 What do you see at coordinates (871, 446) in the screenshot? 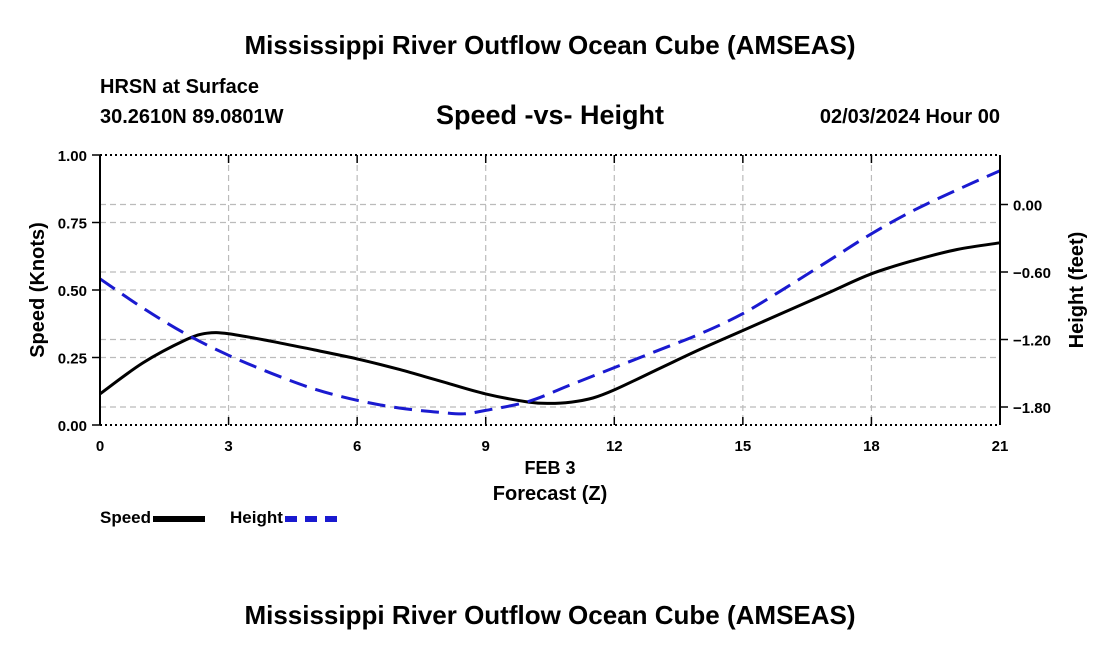
I see `x-tick-label-6: 18` at bounding box center [871, 446].